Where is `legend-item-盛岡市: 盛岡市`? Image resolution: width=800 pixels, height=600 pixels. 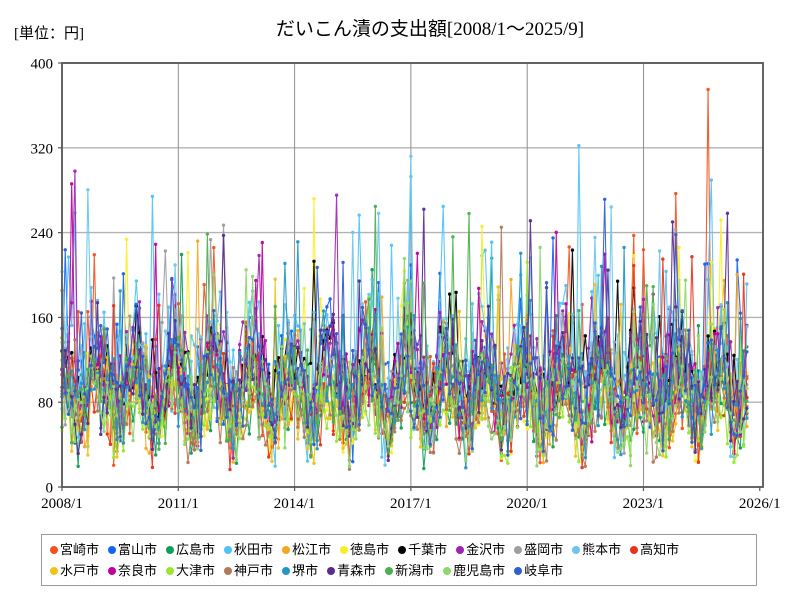
legend-item-盛岡市: 盛岡市 is located at coordinates (538, 549).